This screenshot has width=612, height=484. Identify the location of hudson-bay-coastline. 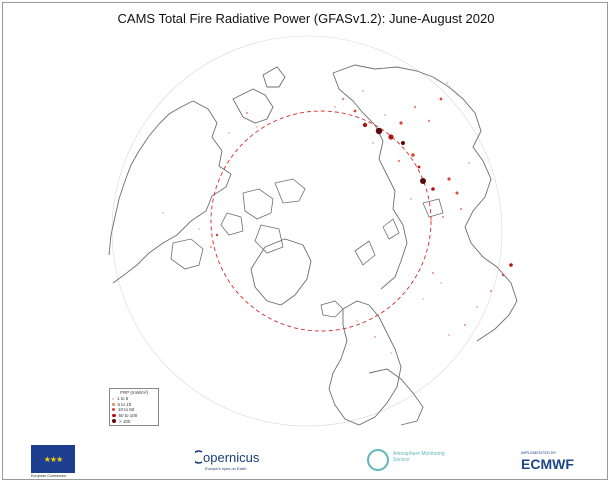
(187, 254).